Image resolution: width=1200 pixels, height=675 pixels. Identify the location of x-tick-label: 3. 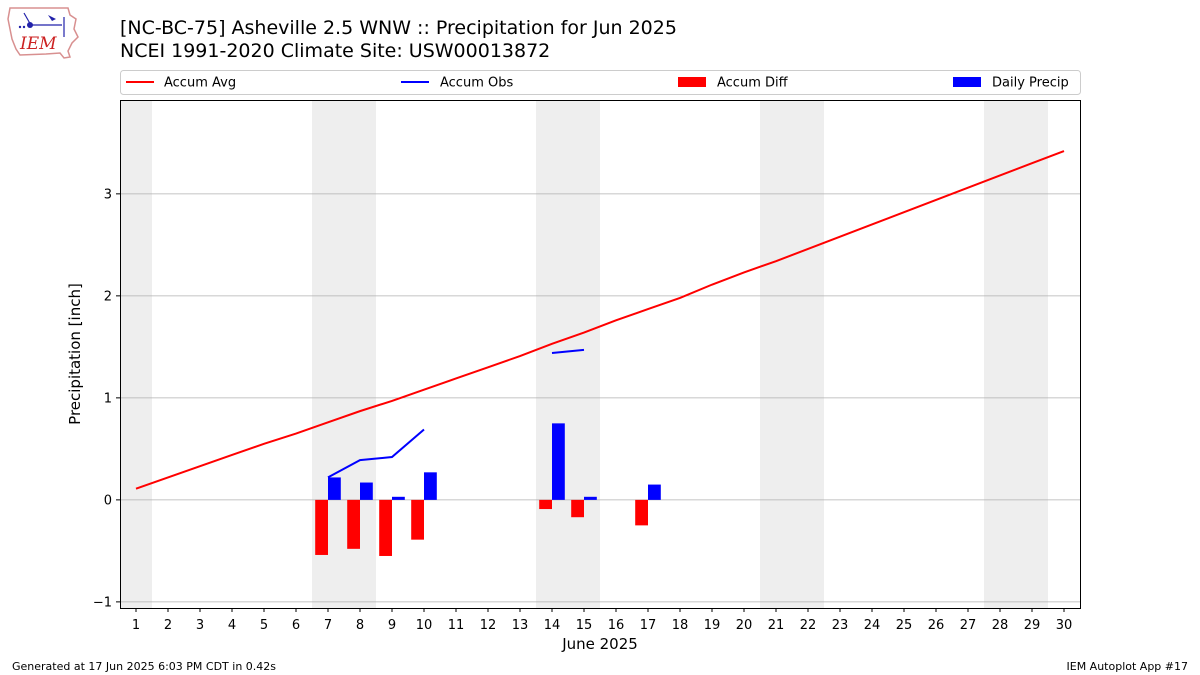
(200, 625).